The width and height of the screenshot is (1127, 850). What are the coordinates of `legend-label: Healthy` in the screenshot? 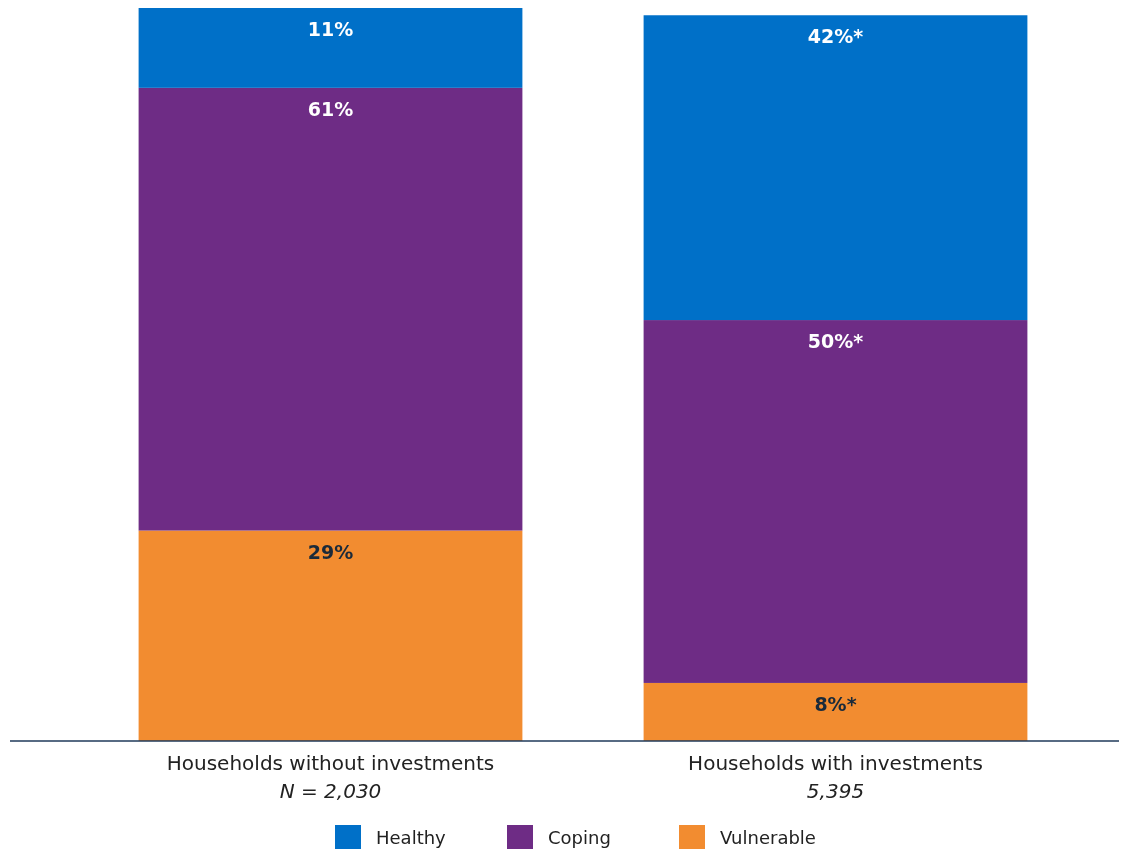 It's located at (411, 837).